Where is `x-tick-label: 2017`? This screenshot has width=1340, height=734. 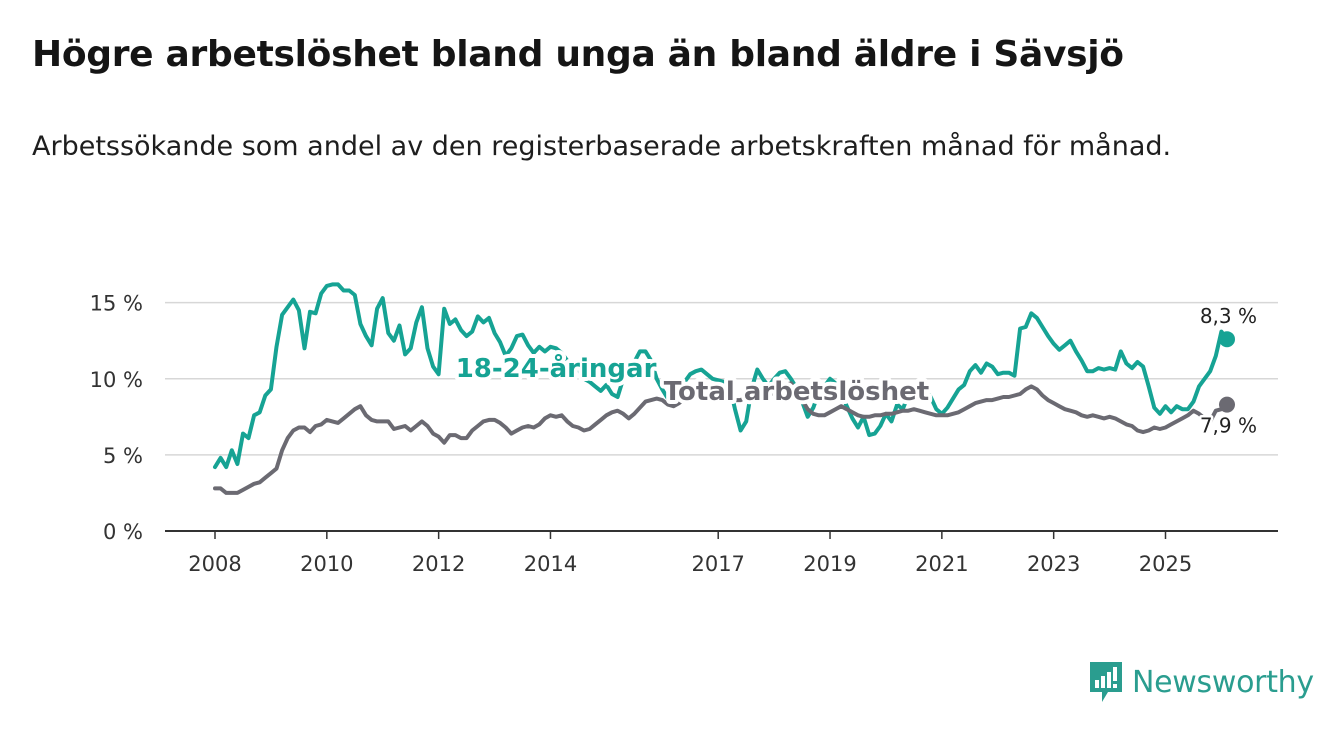
x-tick-label: 2017 is located at coordinates (717, 564).